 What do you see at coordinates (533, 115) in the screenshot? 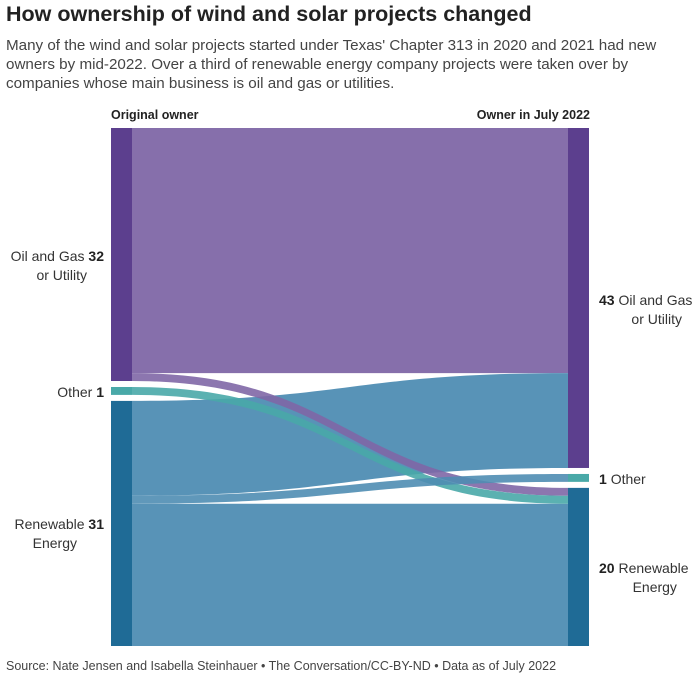
I see `right-column-header: Owner in July 2022` at bounding box center [533, 115].